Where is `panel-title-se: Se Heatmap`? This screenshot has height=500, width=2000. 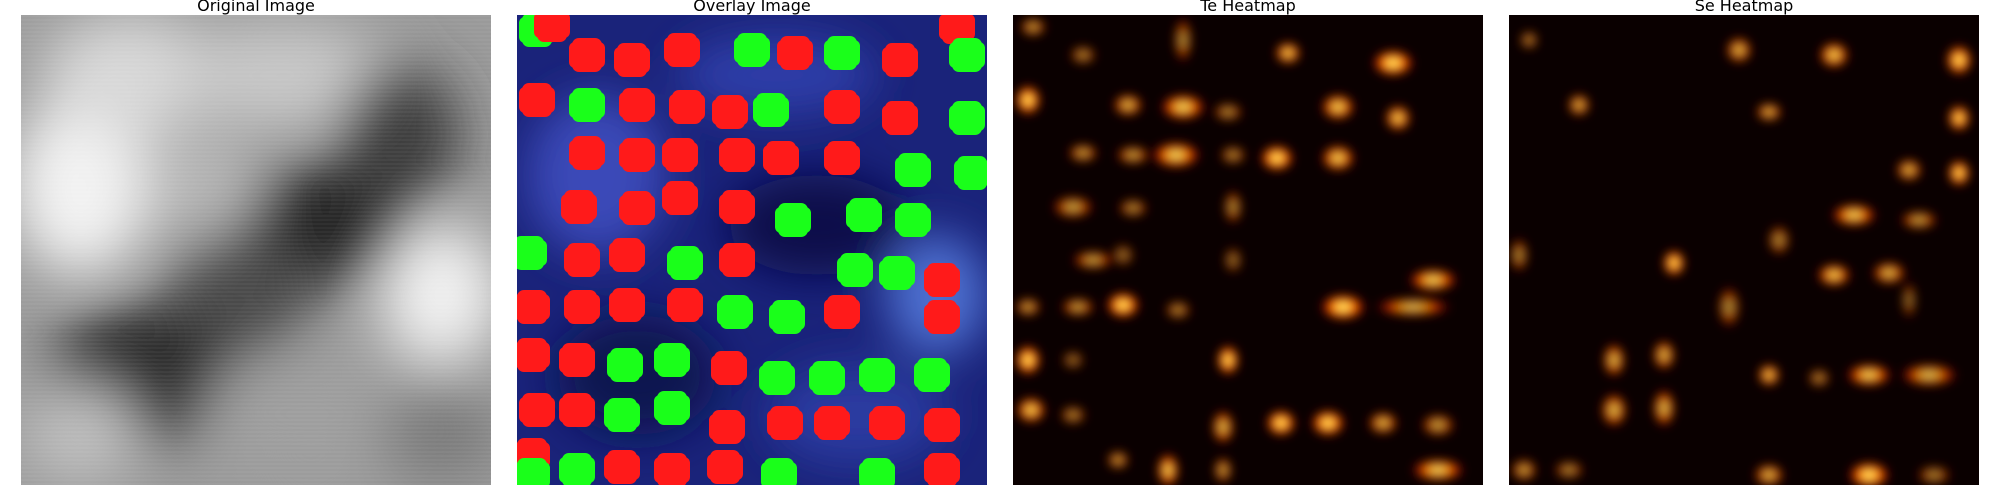 panel-title-se: Se Heatmap is located at coordinates (1744, 7).